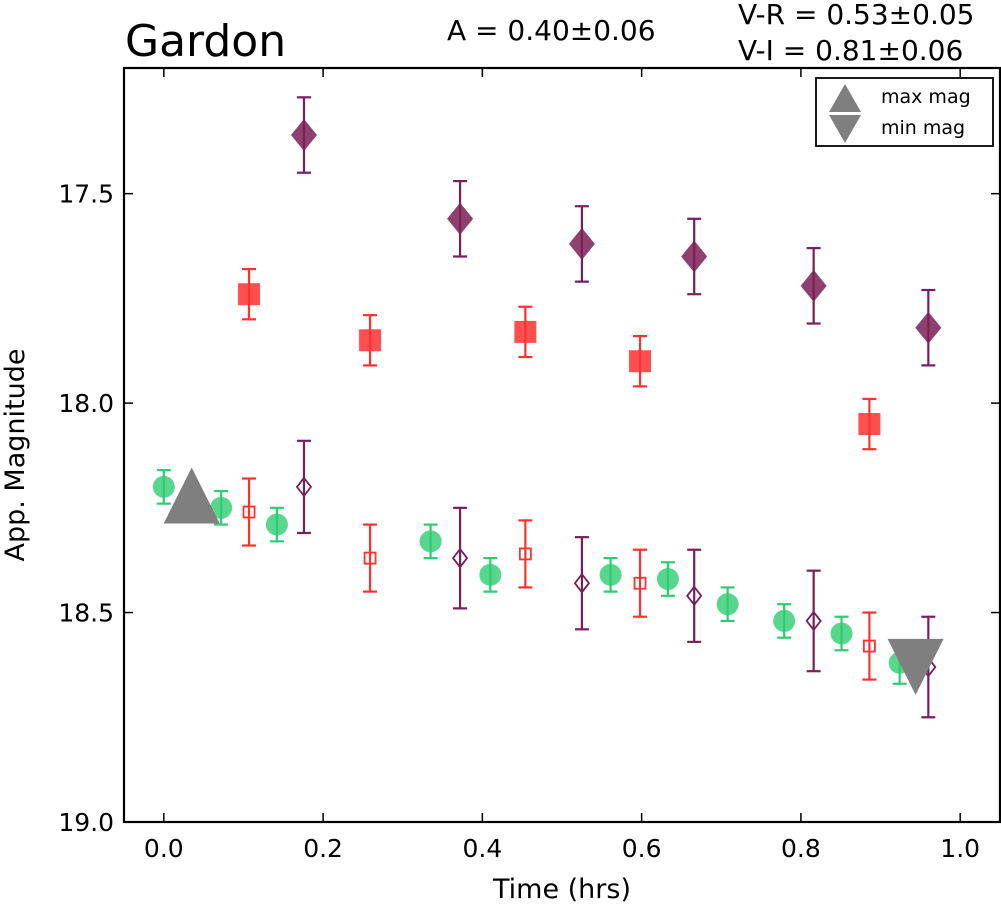 This screenshot has width=1001, height=904. I want to click on max-mag-marker, so click(191, 495).